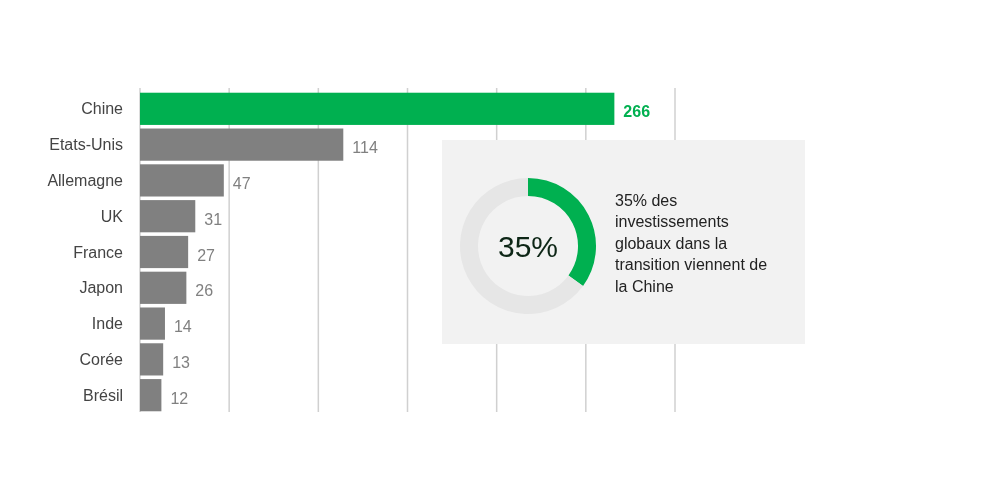 Image resolution: width=1001 pixels, height=499 pixels. What do you see at coordinates (85, 181) in the screenshot?
I see `y-tick-label: Allemagne` at bounding box center [85, 181].